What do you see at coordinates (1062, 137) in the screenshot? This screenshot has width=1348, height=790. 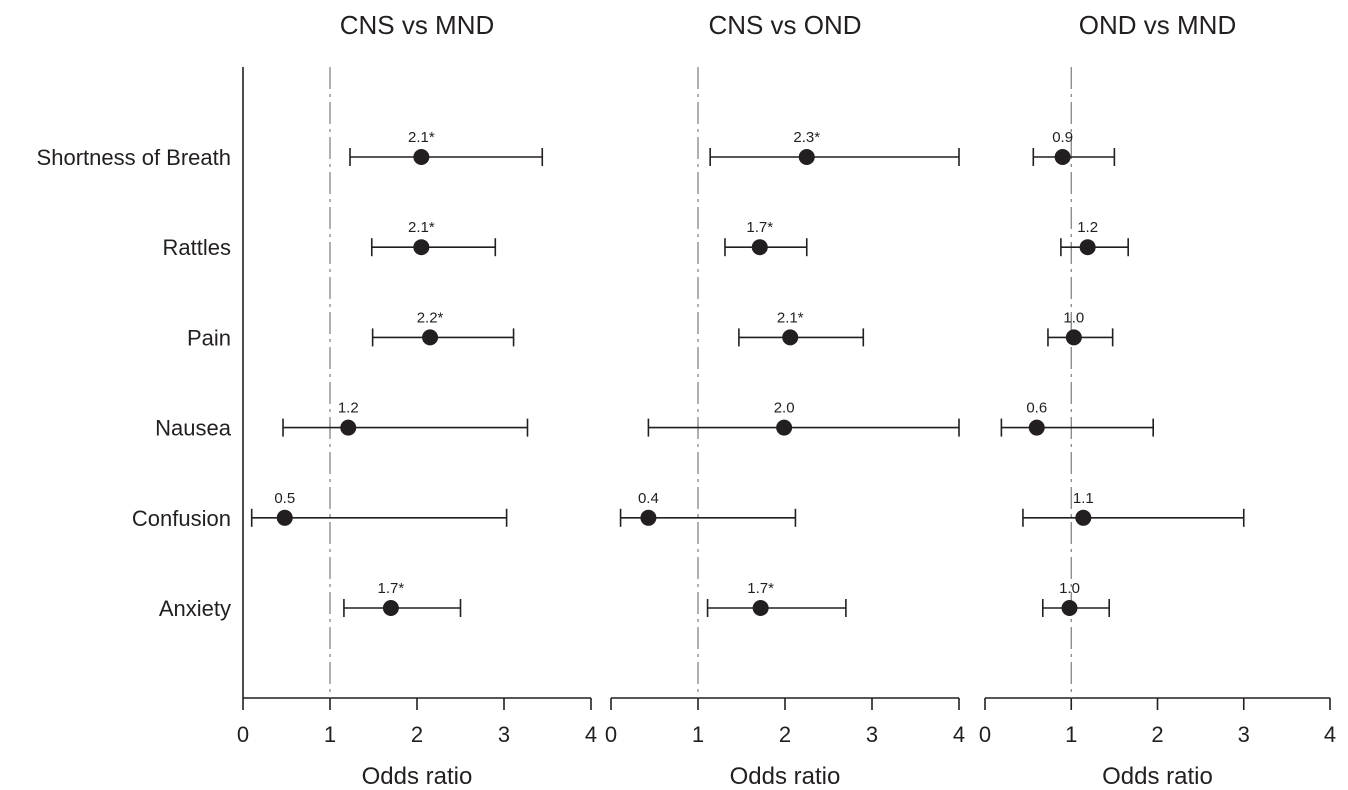 I see `data-label: 0.9` at bounding box center [1062, 137].